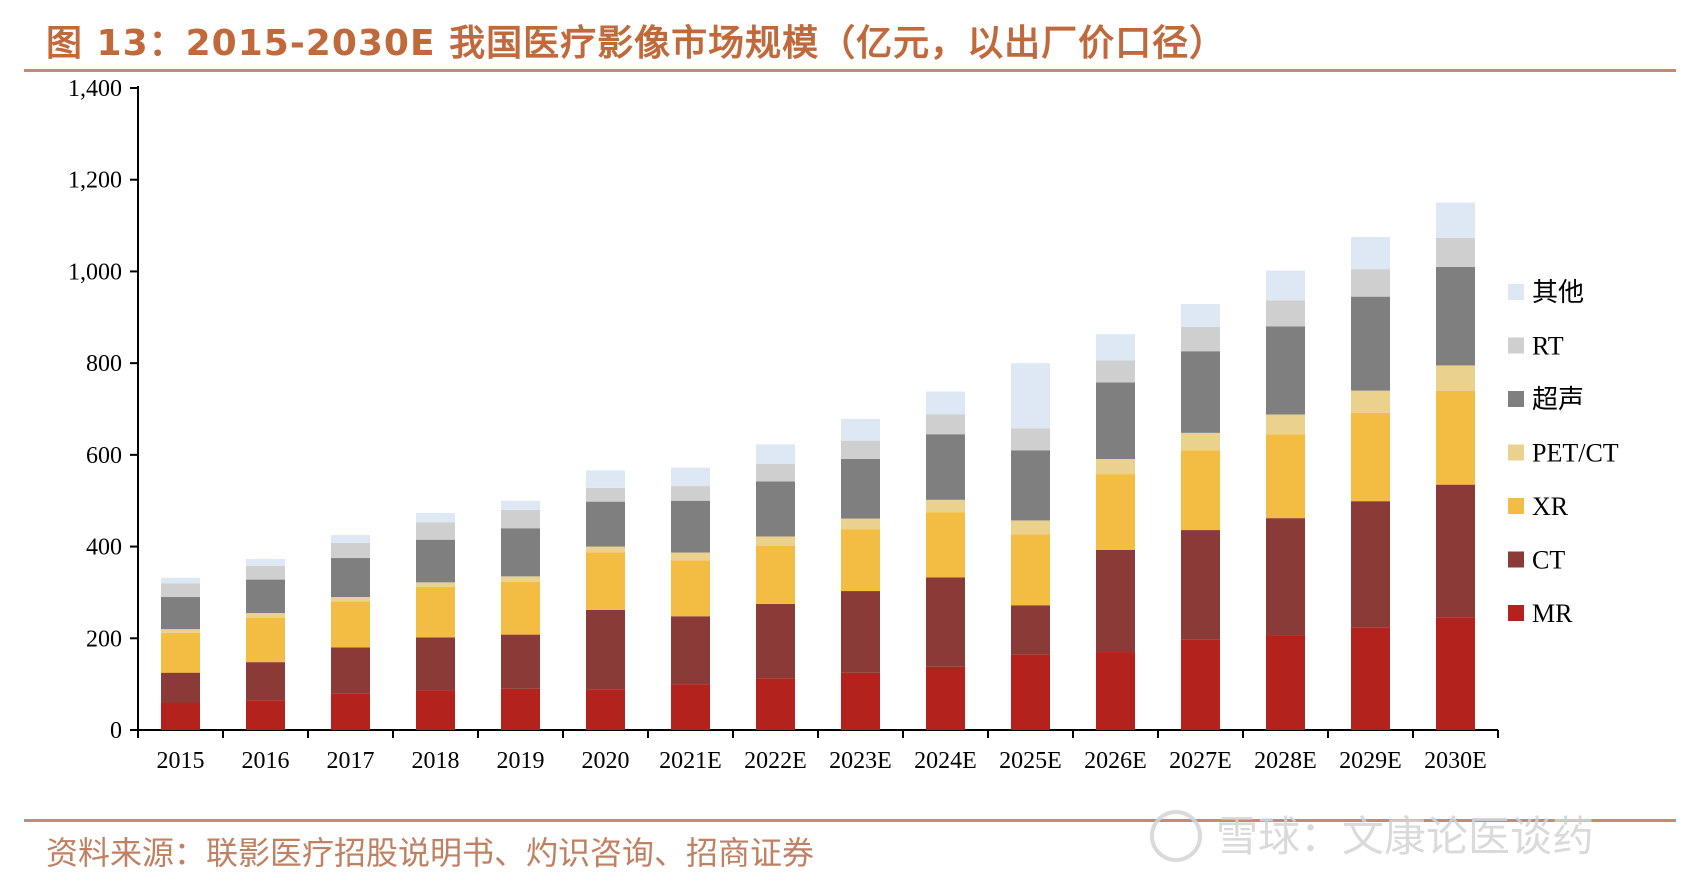 The height and width of the screenshot is (882, 1696). Describe the element at coordinates (945, 761) in the screenshot. I see `x-tick-label: 2024E` at that location.